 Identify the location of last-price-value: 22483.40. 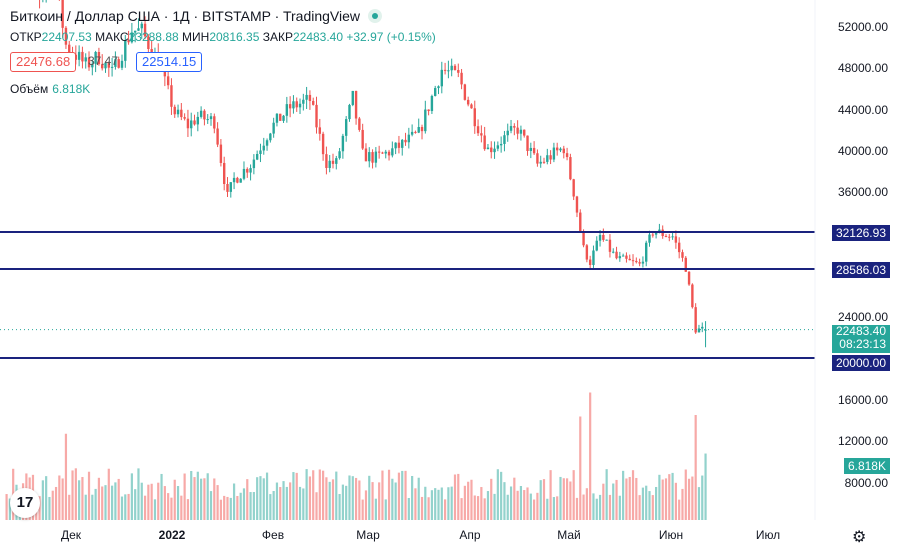
(860, 331).